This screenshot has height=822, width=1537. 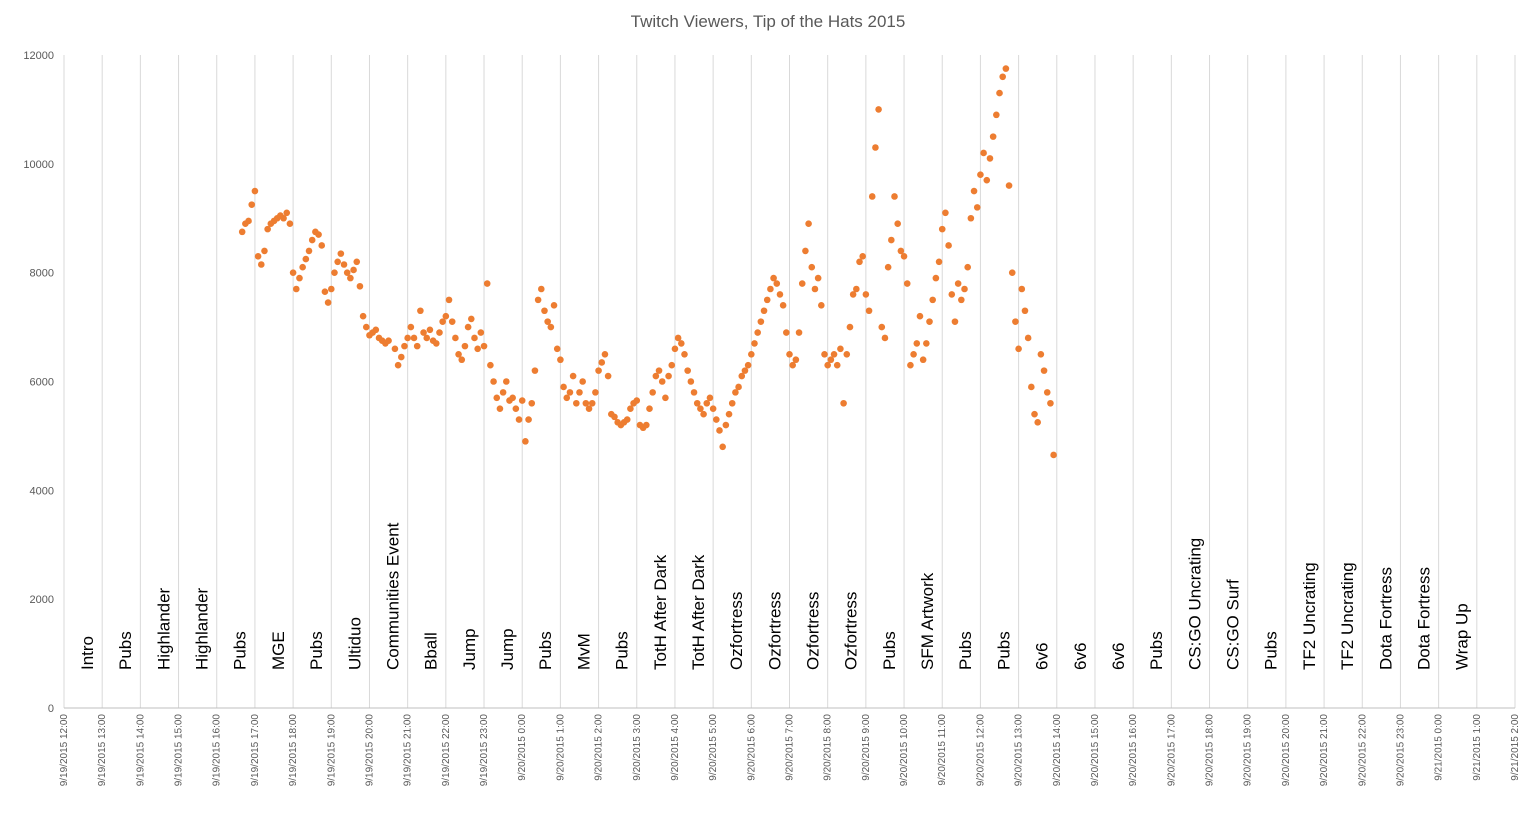 I want to click on x-tick-label: 9/20/2015 21:00, so click(x=1324, y=750).